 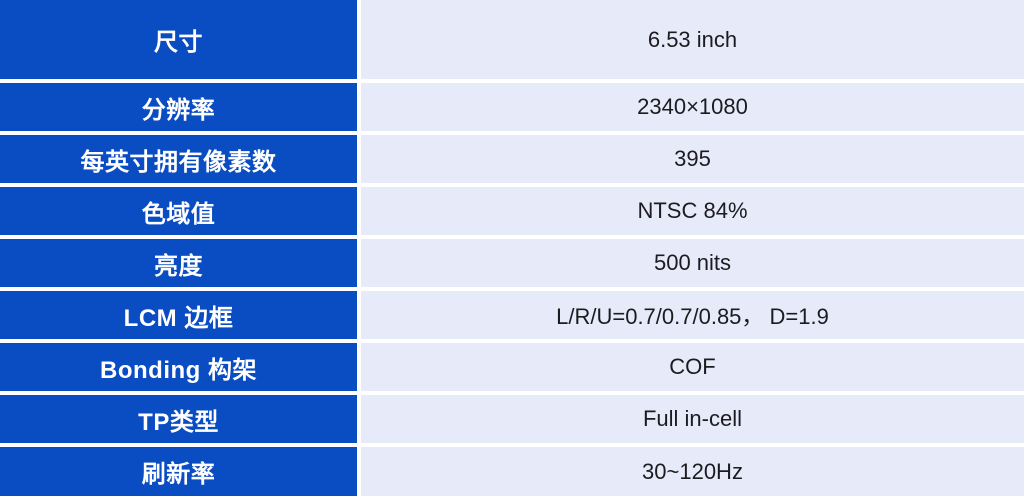 I want to click on spec-label-color-gamut: 色域值, so click(x=178, y=211).